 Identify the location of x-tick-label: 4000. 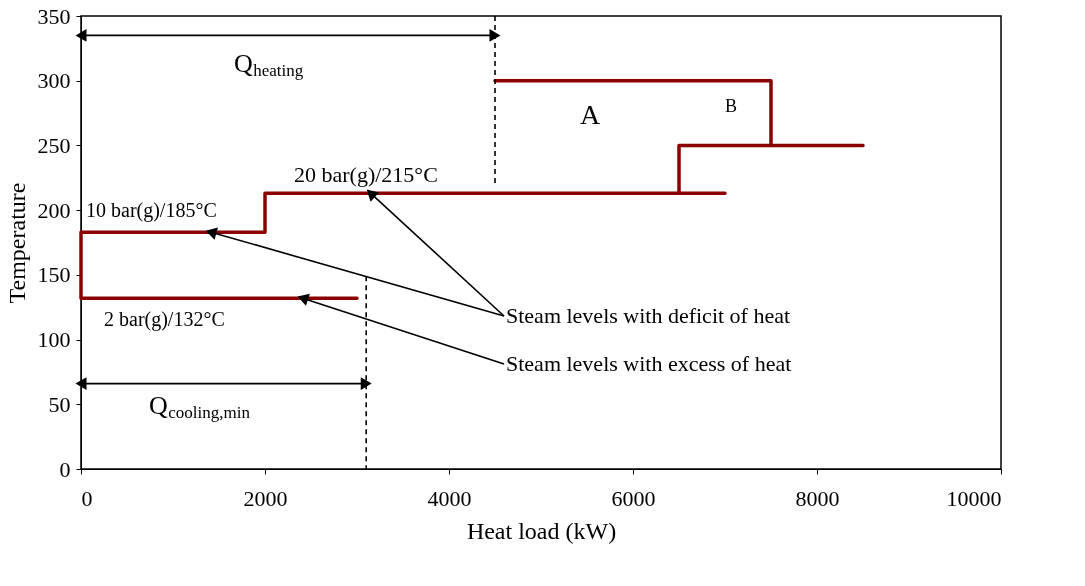
(449, 498).